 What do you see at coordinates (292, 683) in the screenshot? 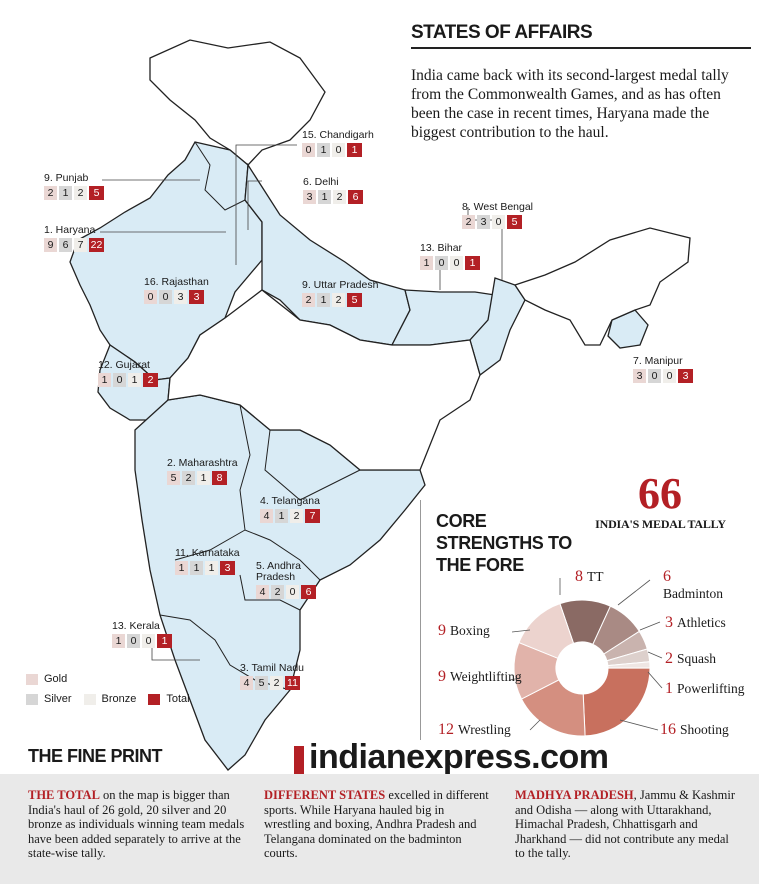
I see `total-count: 11` at bounding box center [292, 683].